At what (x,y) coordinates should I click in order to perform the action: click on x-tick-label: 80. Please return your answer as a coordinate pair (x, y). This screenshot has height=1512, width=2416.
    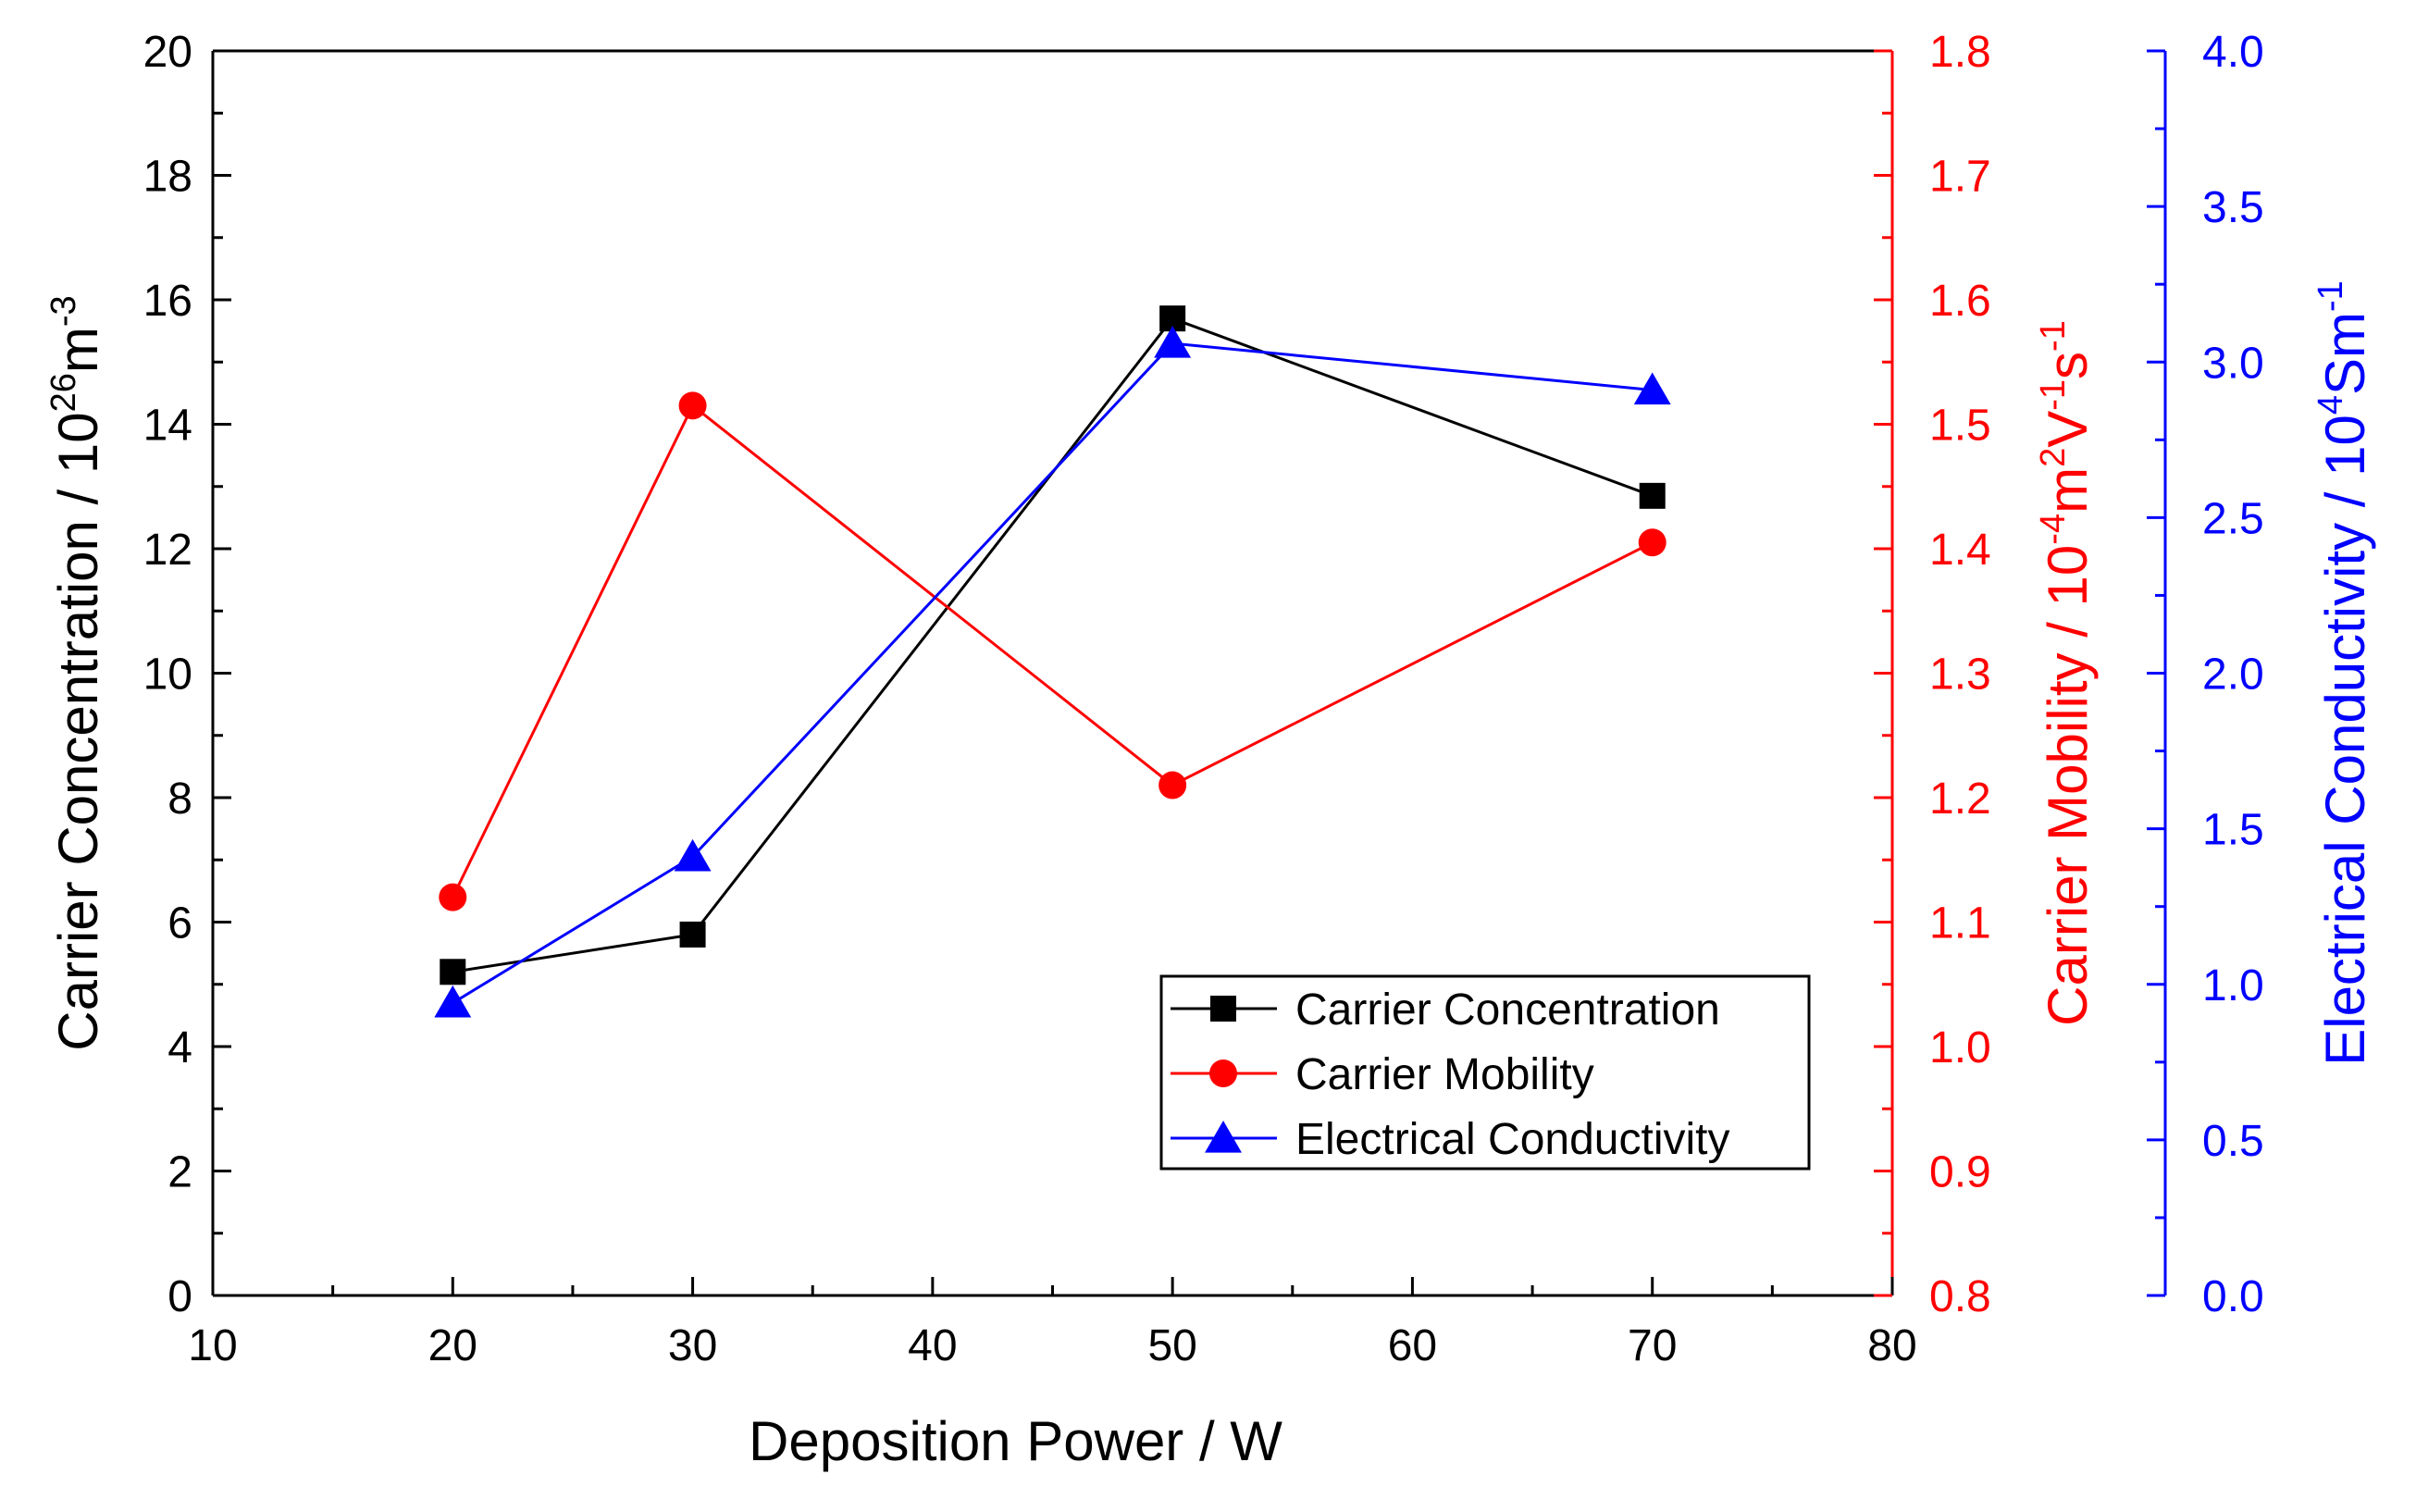
    Looking at the image, I should click on (1891, 1345).